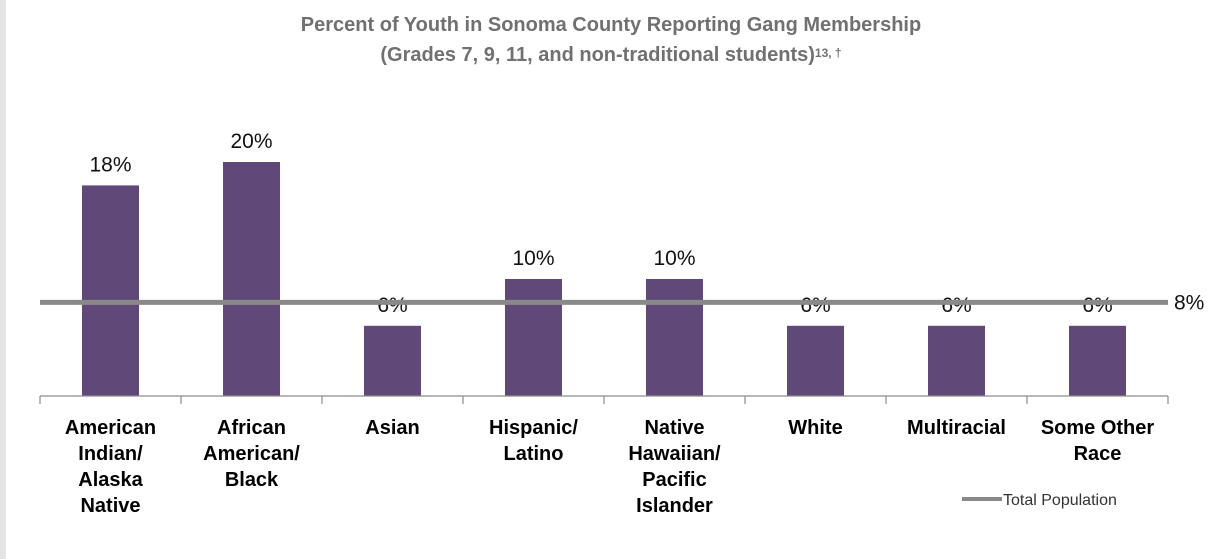 The image size is (1222, 559). I want to click on category-label-1-line-2: Black, so click(252, 480).